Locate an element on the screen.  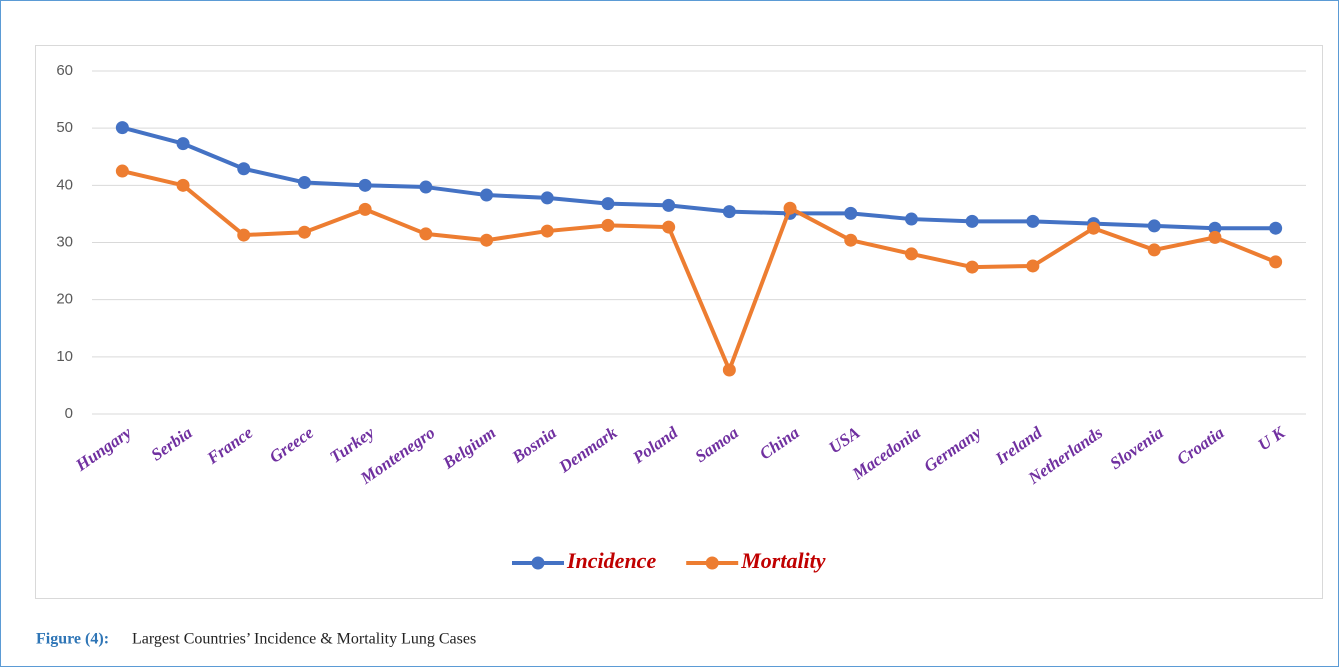
caption-label: Figure (4): is located at coordinates (72, 639).